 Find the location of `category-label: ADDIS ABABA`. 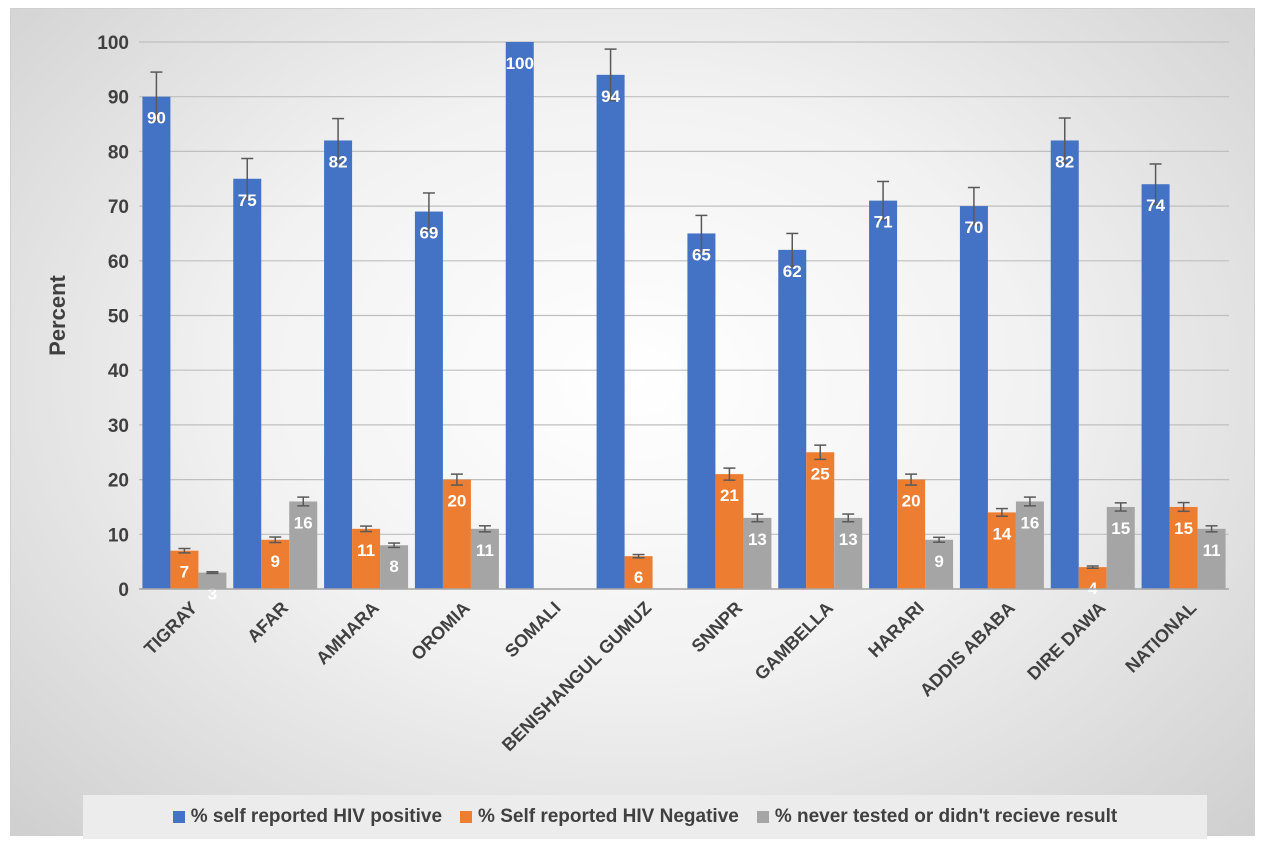

category-label: ADDIS ABABA is located at coordinates (967, 649).